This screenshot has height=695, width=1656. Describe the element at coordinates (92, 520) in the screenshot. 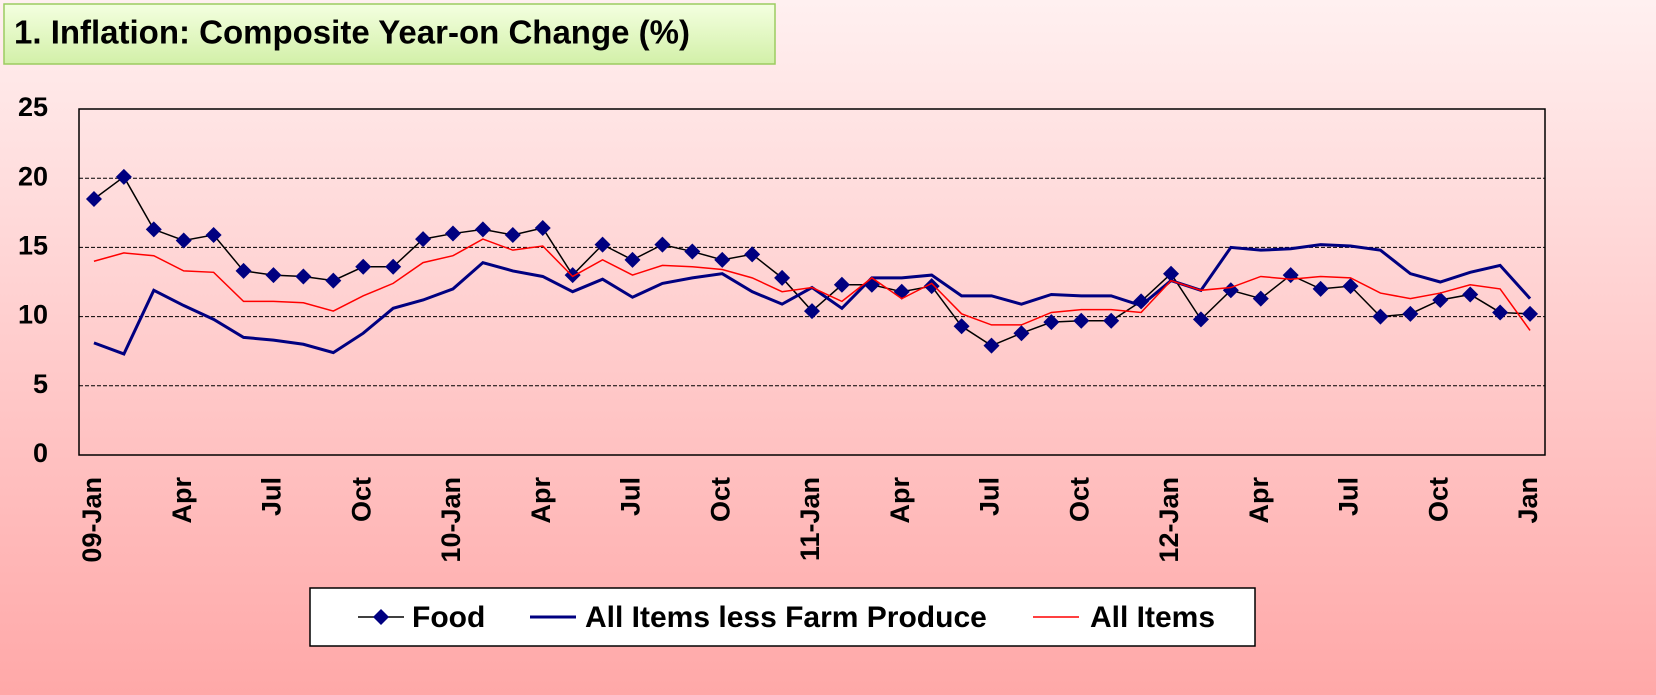

I see `x-tick-label: 09-Jan` at that location.